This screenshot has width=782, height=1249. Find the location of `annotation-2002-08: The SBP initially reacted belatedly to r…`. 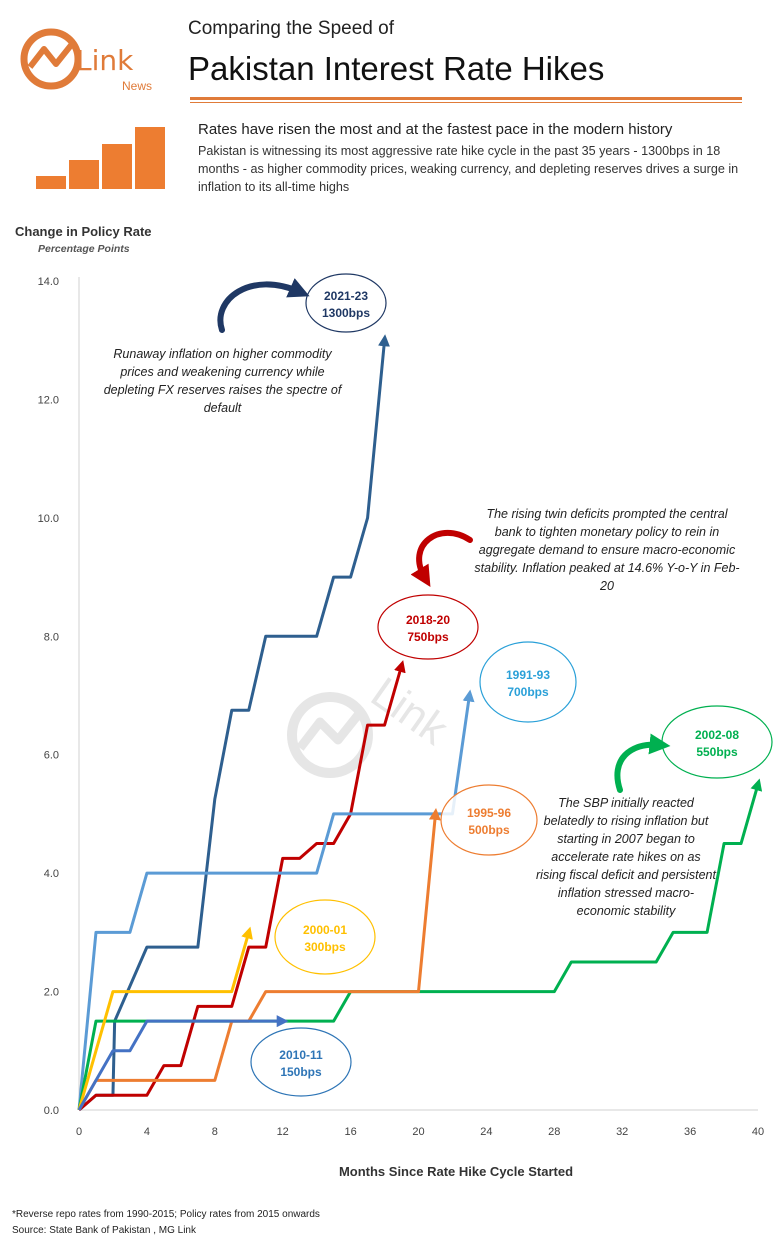

annotation-2002-08: The SBP initially reacted belatedly to r… is located at coordinates (626, 857).